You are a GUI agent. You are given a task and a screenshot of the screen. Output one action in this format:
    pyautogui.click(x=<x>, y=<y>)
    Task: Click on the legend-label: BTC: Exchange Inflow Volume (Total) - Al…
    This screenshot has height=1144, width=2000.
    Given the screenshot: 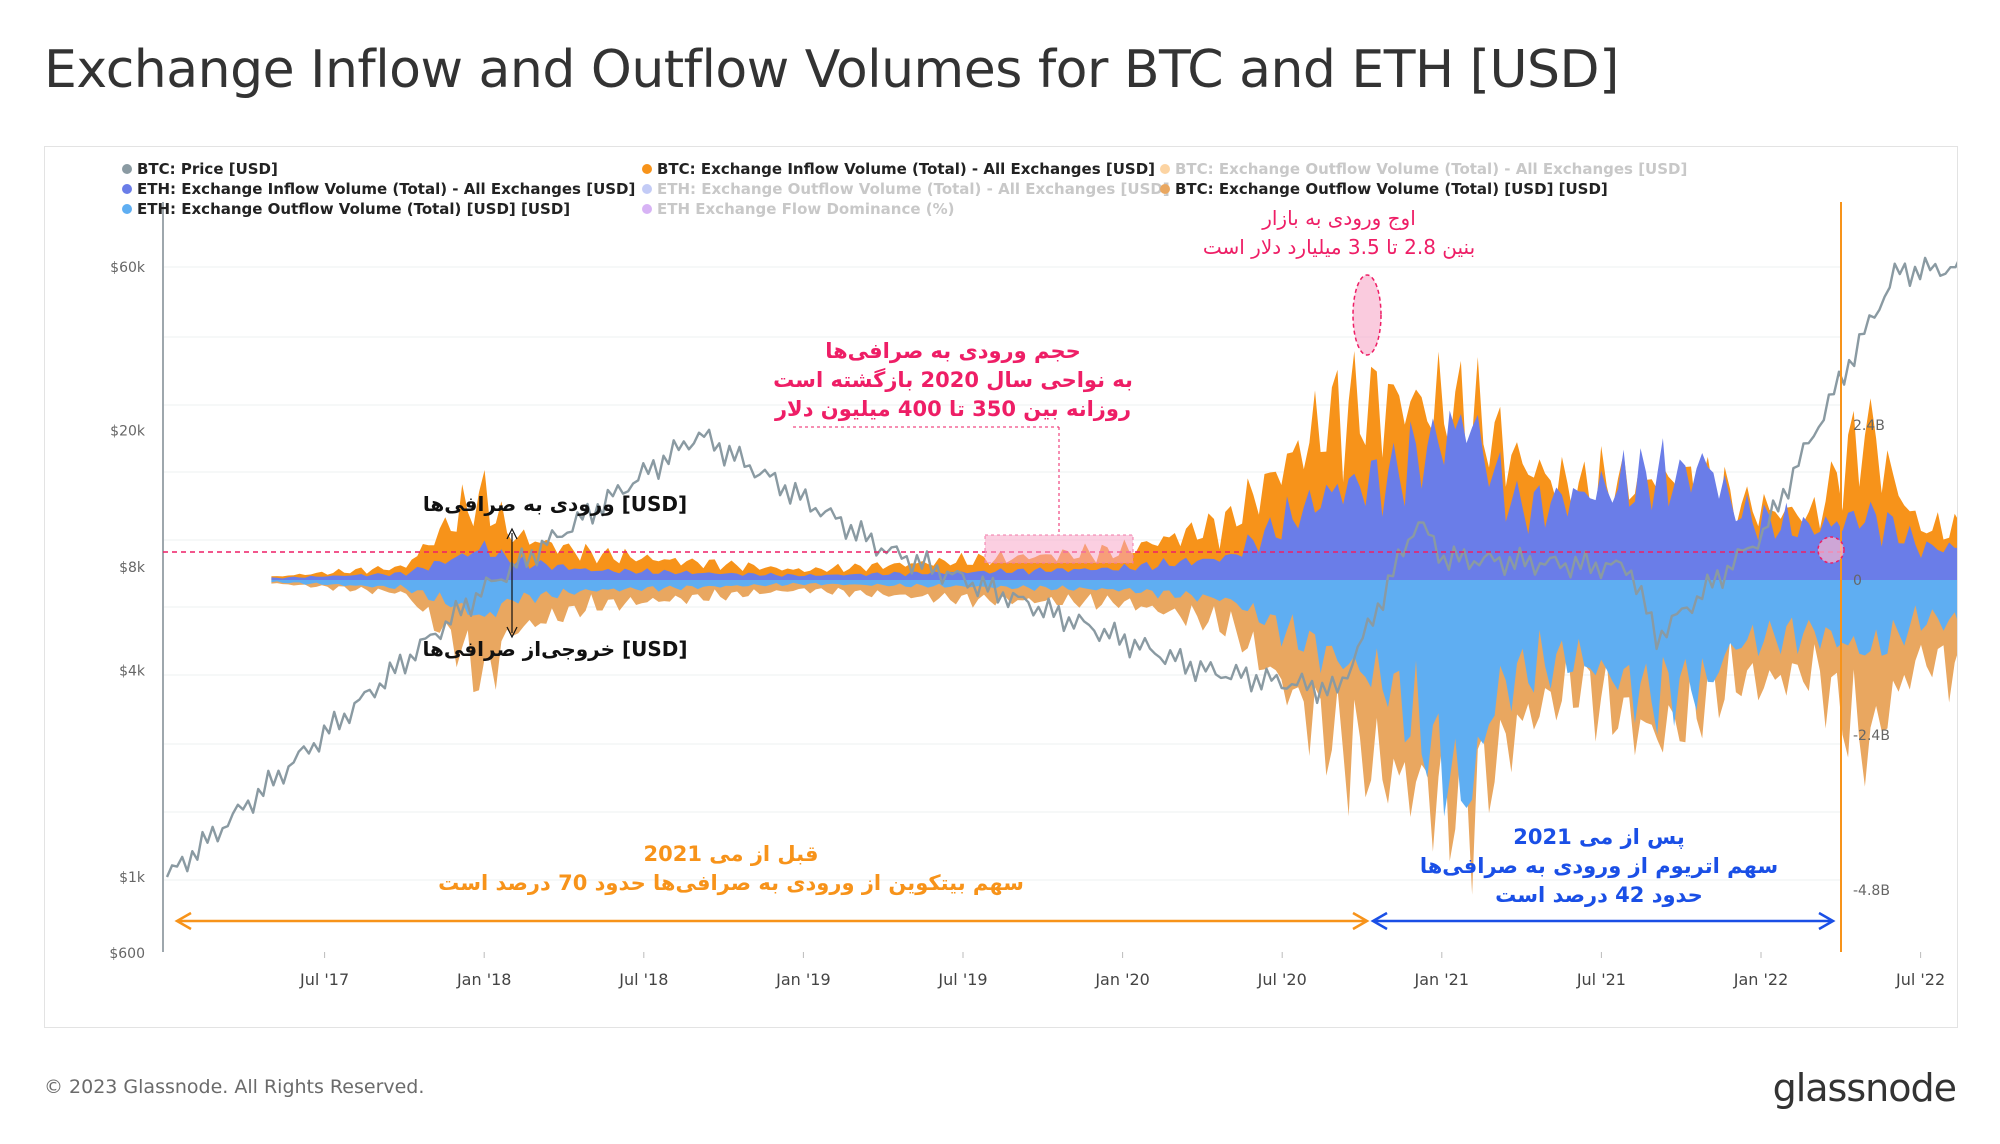 What is the action you would take?
    pyautogui.click(x=906, y=169)
    